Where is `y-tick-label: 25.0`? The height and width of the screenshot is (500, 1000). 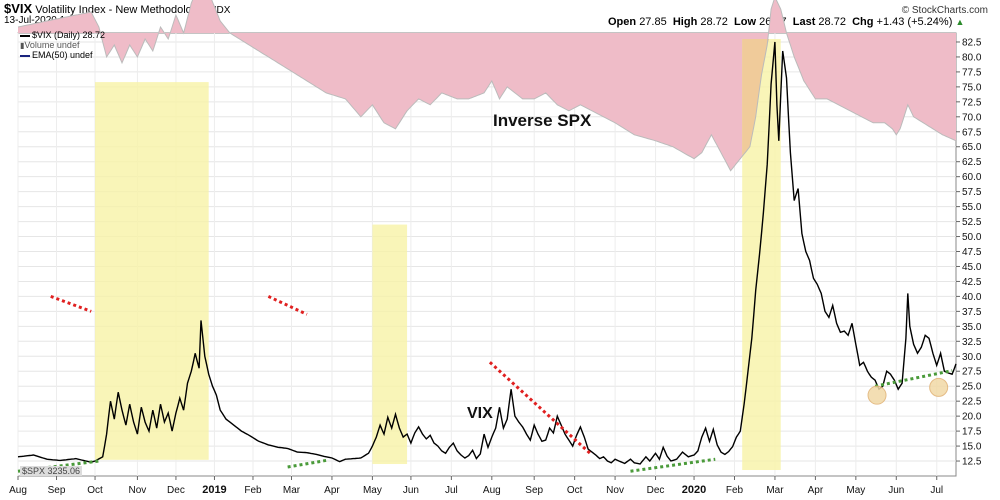
y-tick-label: 25.0 is located at coordinates (972, 387).